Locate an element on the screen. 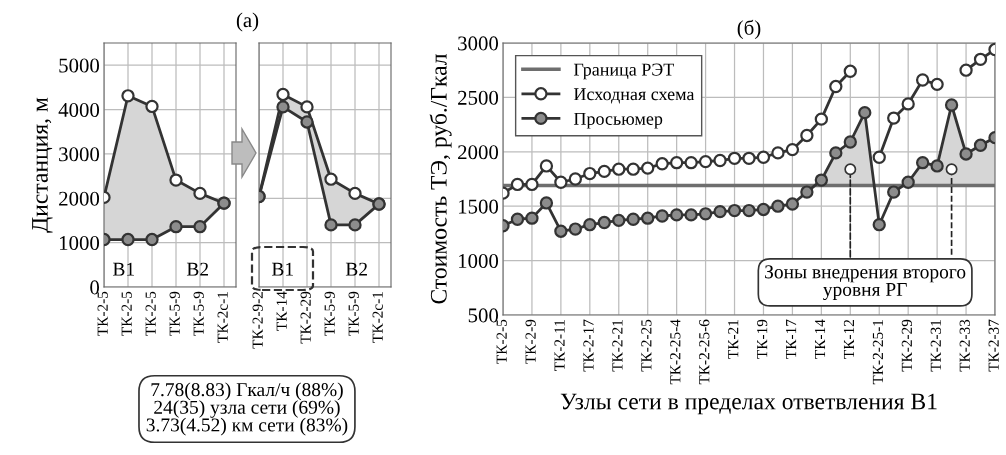 The image size is (1006, 455). y-axis-title: Стоимость ТЭ, руб./Гкал is located at coordinates (440, 178).